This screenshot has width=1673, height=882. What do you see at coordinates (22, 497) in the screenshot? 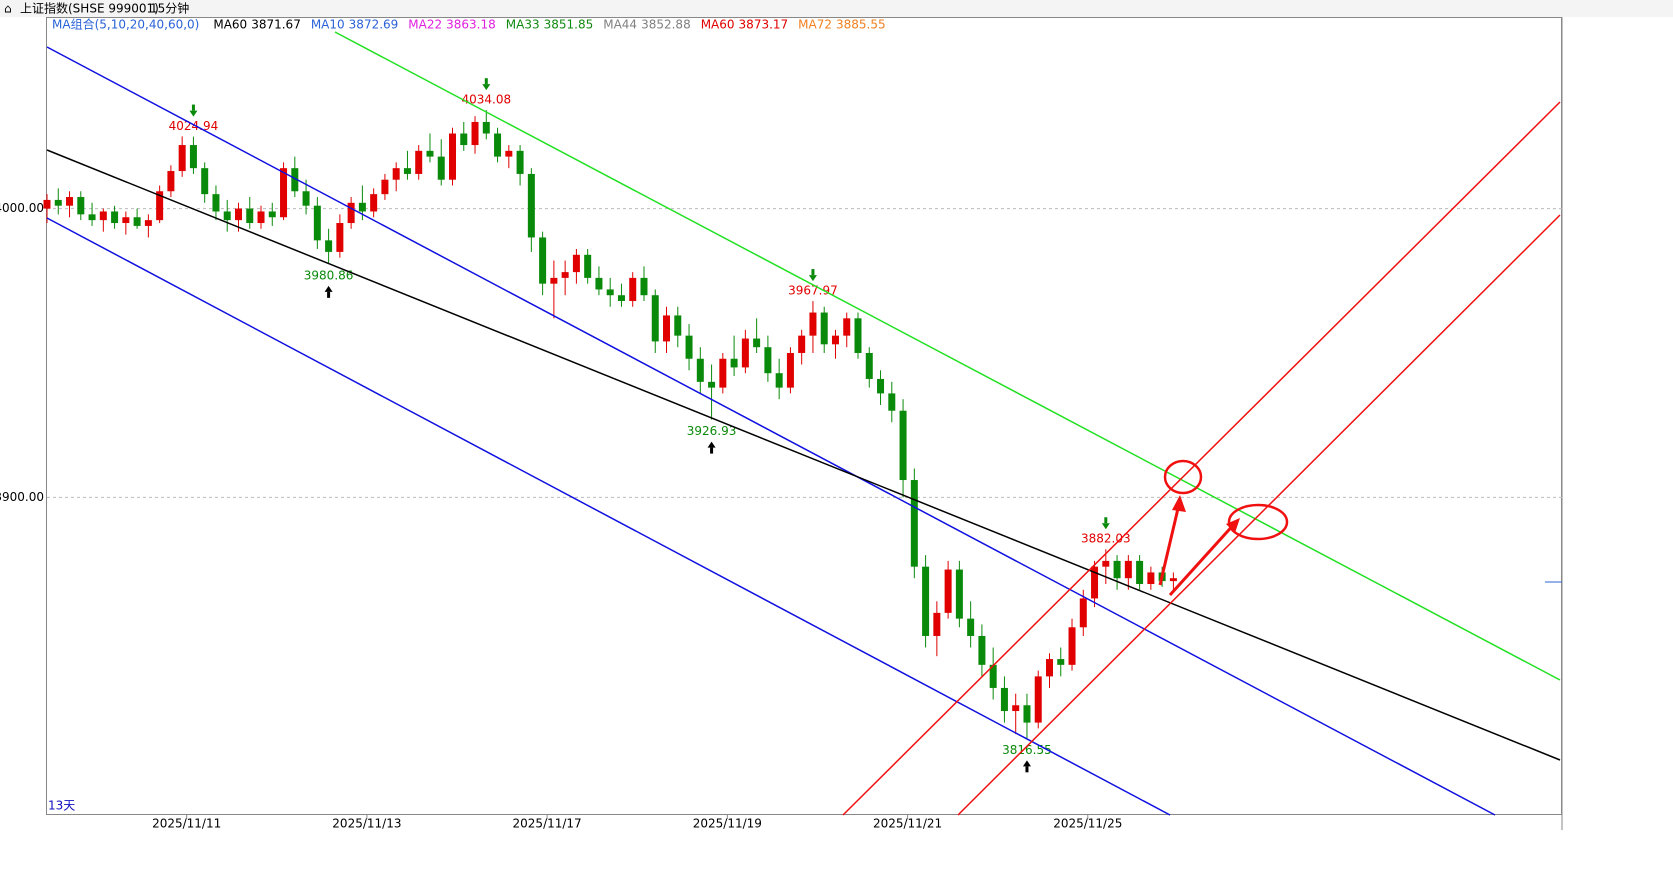
I see `y-tick-label: 3900.00` at bounding box center [22, 497].